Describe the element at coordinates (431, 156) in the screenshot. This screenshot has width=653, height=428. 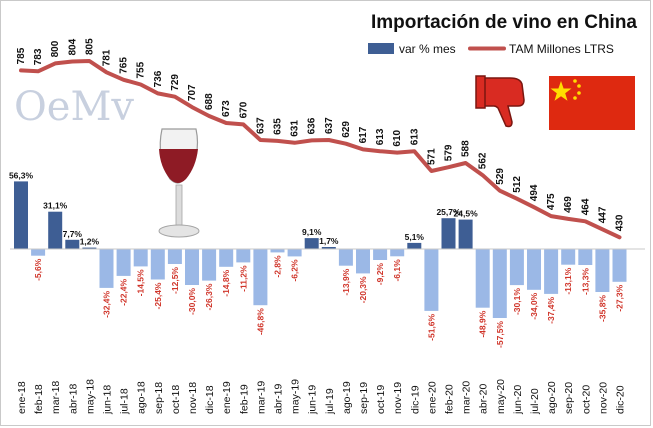
I see `tam-label-ene-20: 571` at that location.